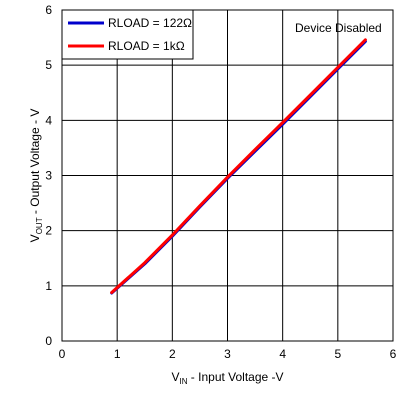  Describe the element at coordinates (35, 163) in the screenshot. I see `y-axis-title-rest: - Output Voltage - V` at that location.